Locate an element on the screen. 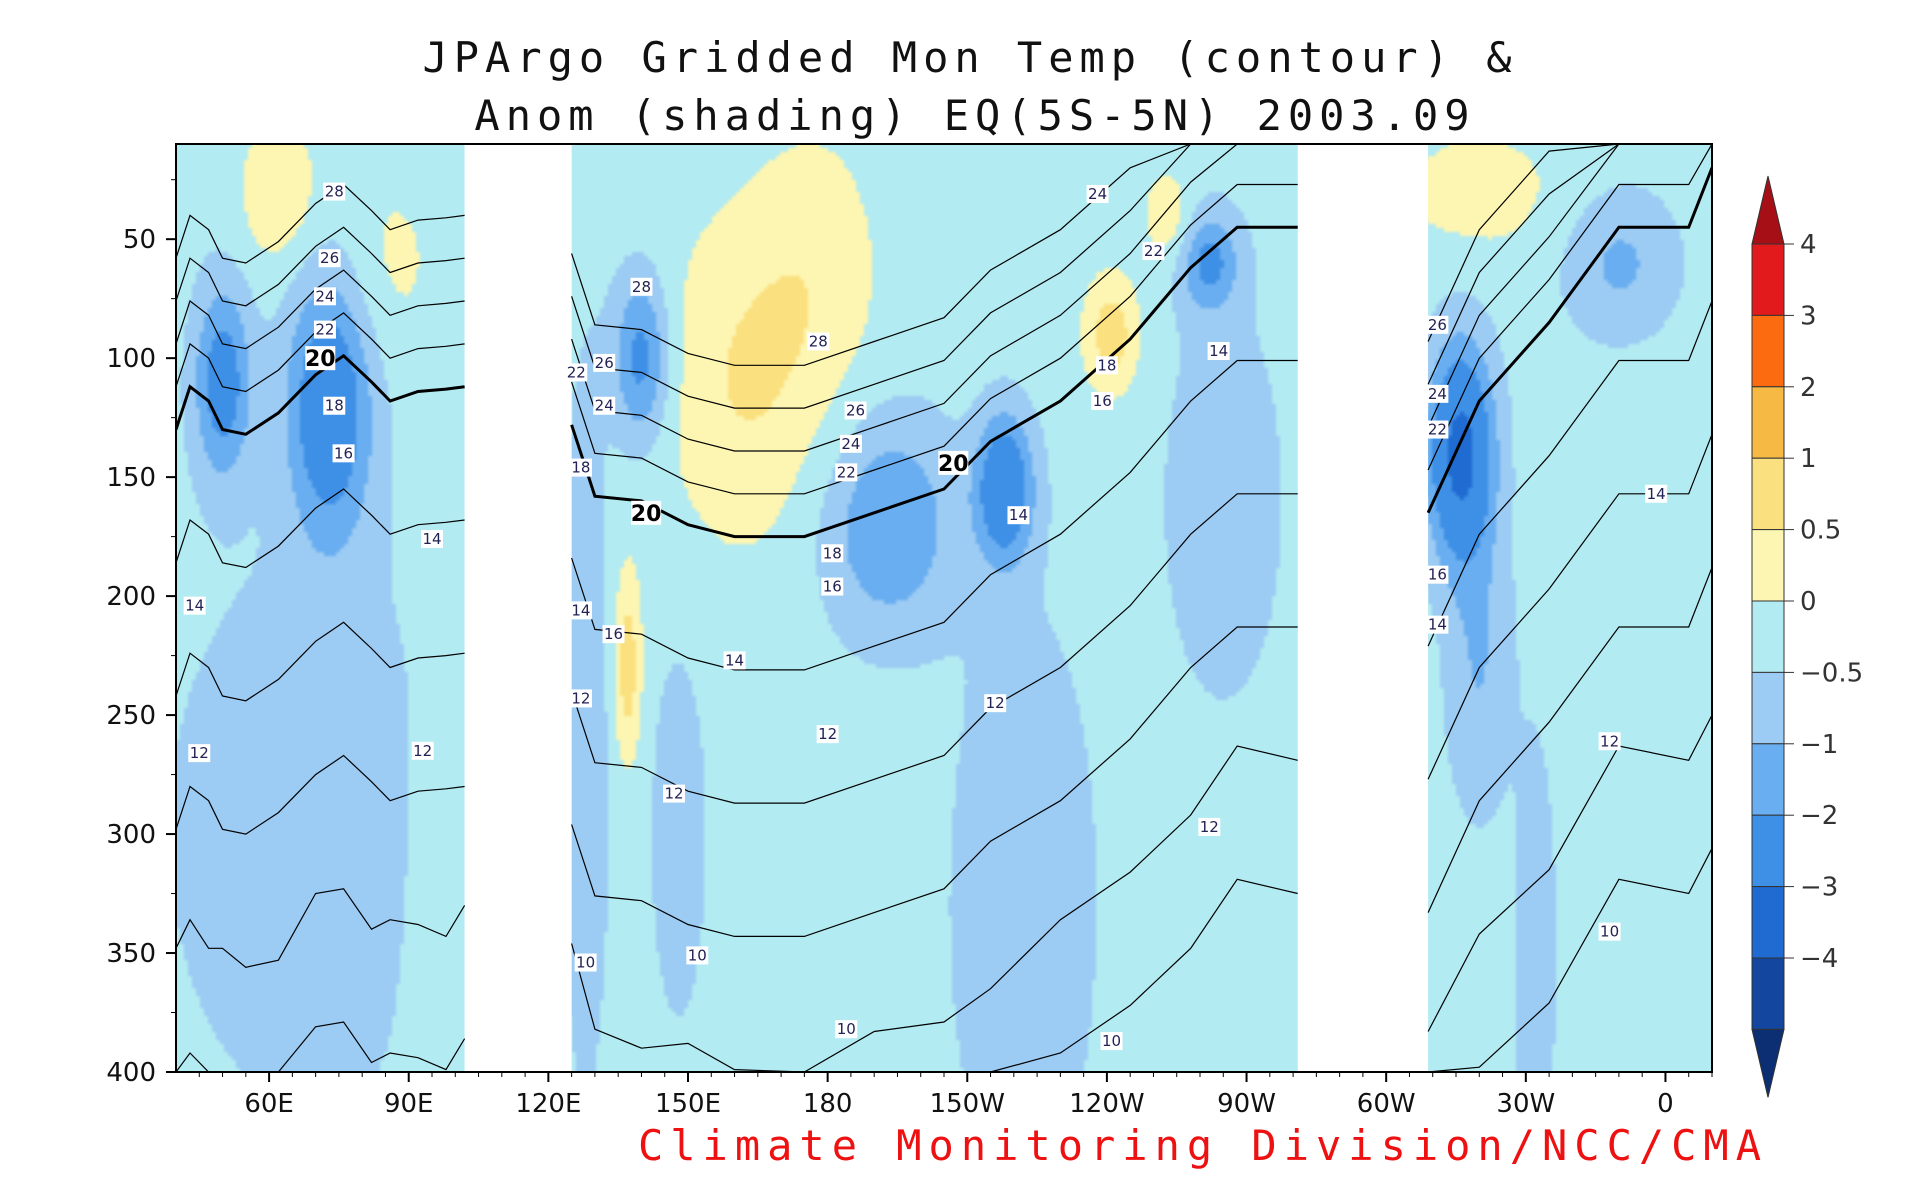 Image resolution: width=1920 pixels, height=1200 pixels. x-tick-label: 30W is located at coordinates (1525, 1104).